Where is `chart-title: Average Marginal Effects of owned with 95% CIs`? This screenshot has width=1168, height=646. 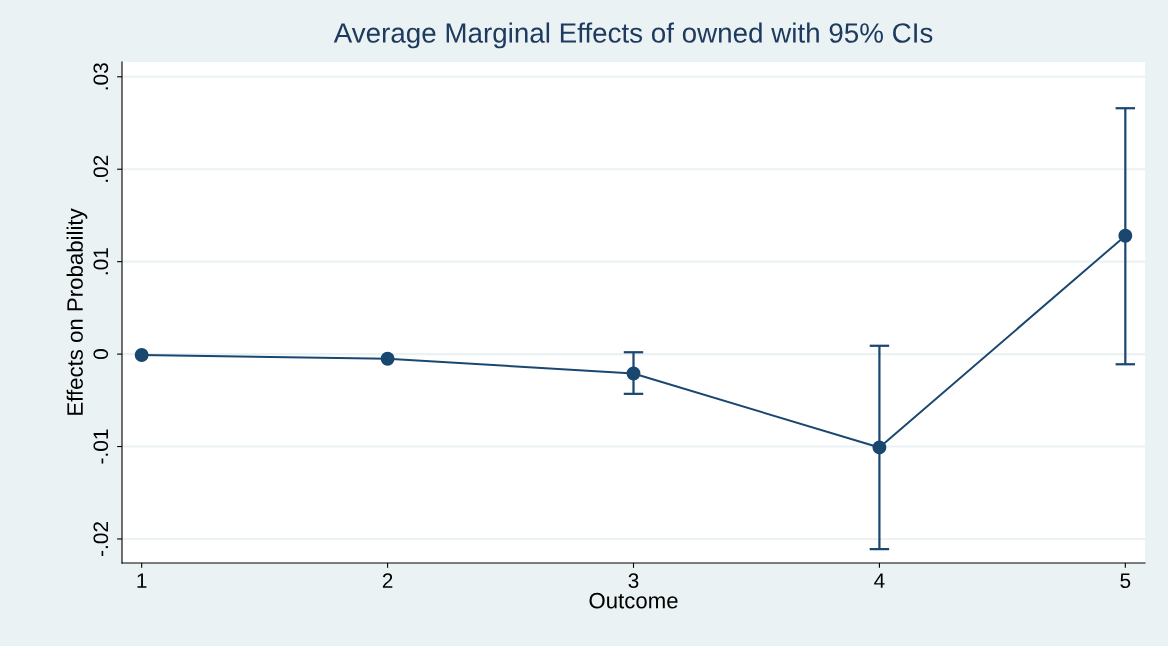 chart-title: Average Marginal Effects of owned with 95% CIs is located at coordinates (633, 35).